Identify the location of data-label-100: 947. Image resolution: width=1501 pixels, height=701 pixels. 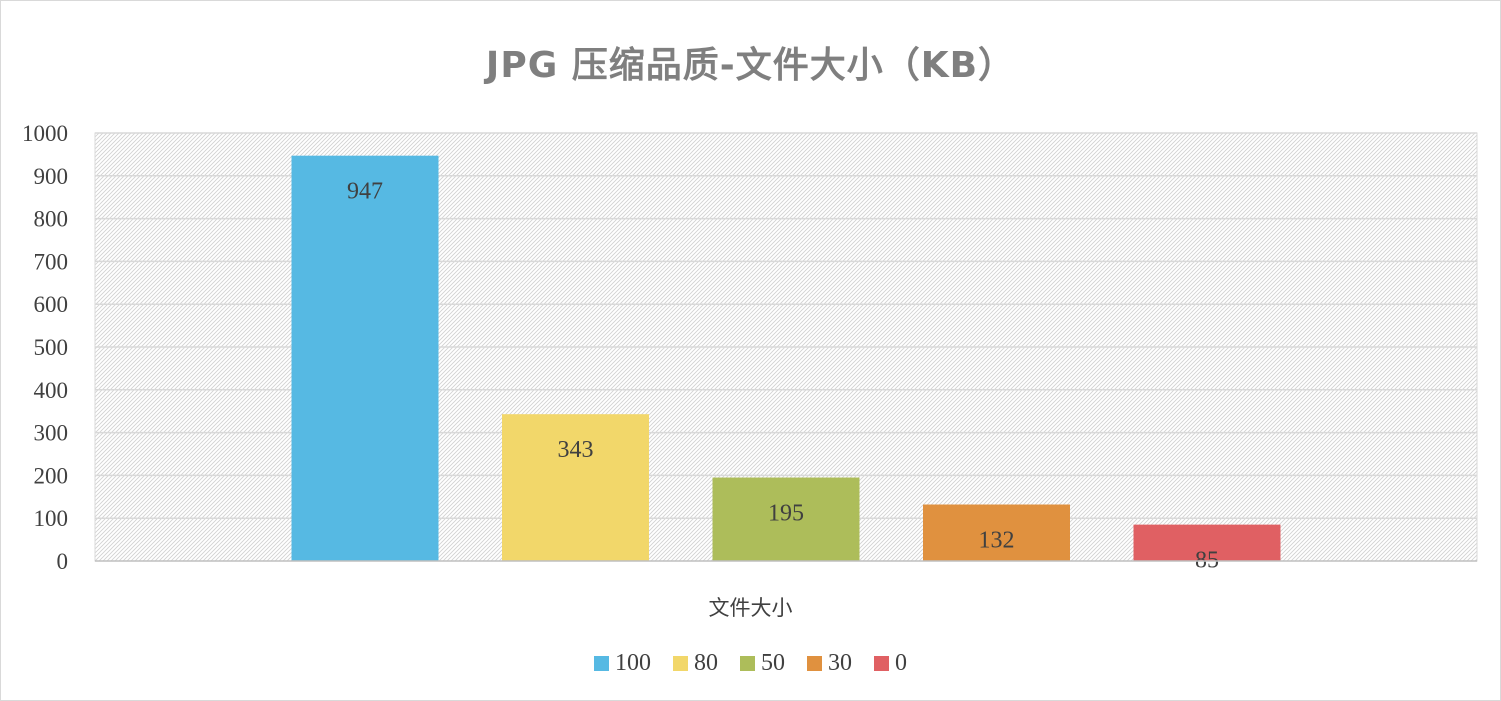
(365, 192).